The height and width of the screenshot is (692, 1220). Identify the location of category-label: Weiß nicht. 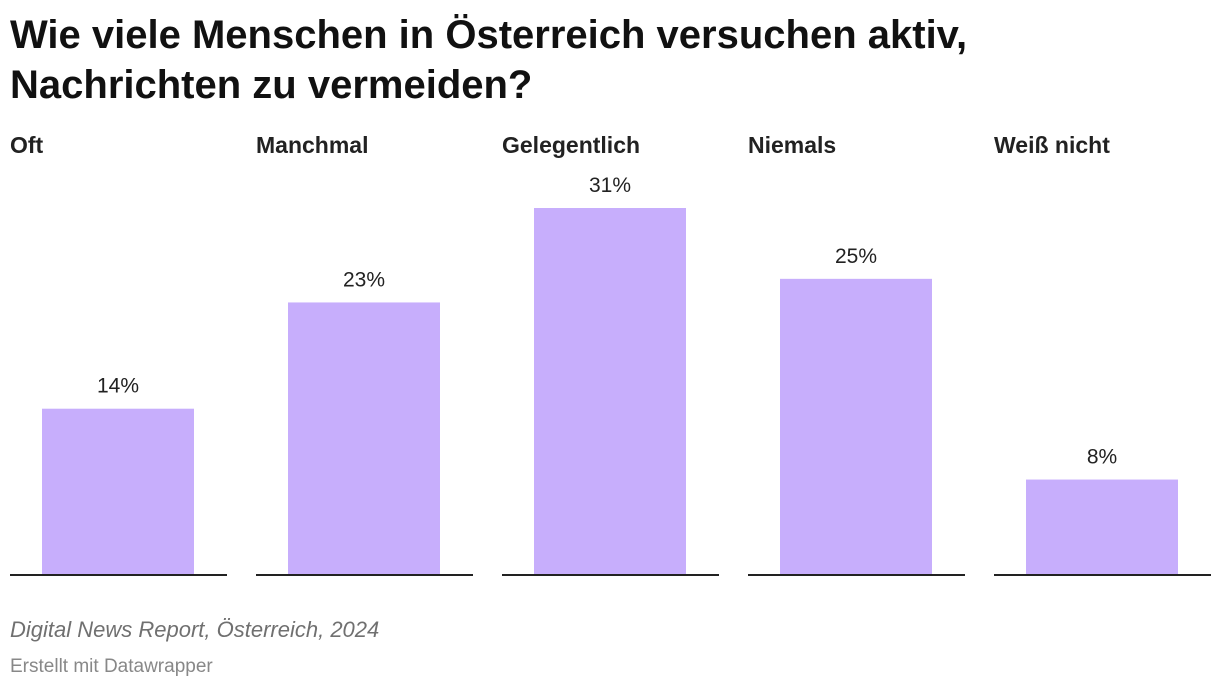
(1052, 145).